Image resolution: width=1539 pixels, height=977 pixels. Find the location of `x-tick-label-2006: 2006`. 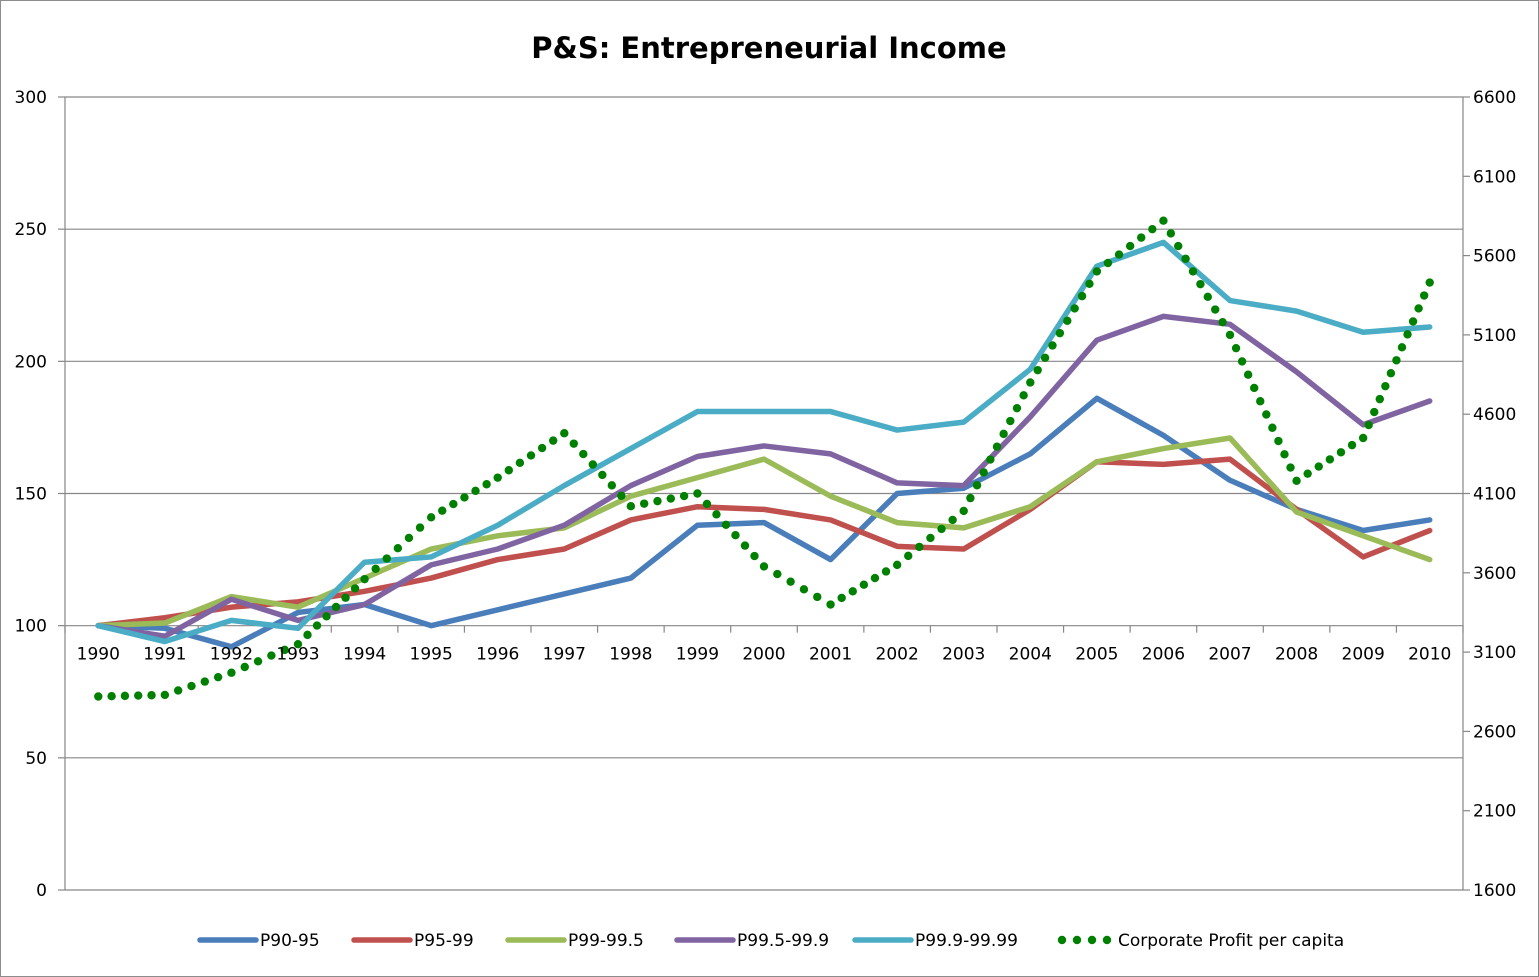

x-tick-label-2006: 2006 is located at coordinates (1163, 655).